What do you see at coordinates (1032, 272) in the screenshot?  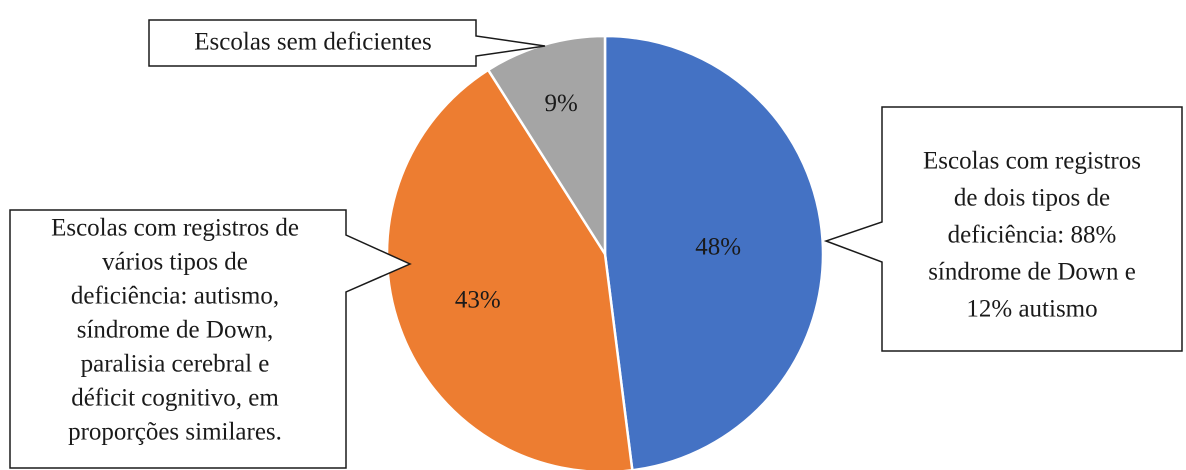 I see `callout-dois-tipos-line: síndrome de Down e` at bounding box center [1032, 272].